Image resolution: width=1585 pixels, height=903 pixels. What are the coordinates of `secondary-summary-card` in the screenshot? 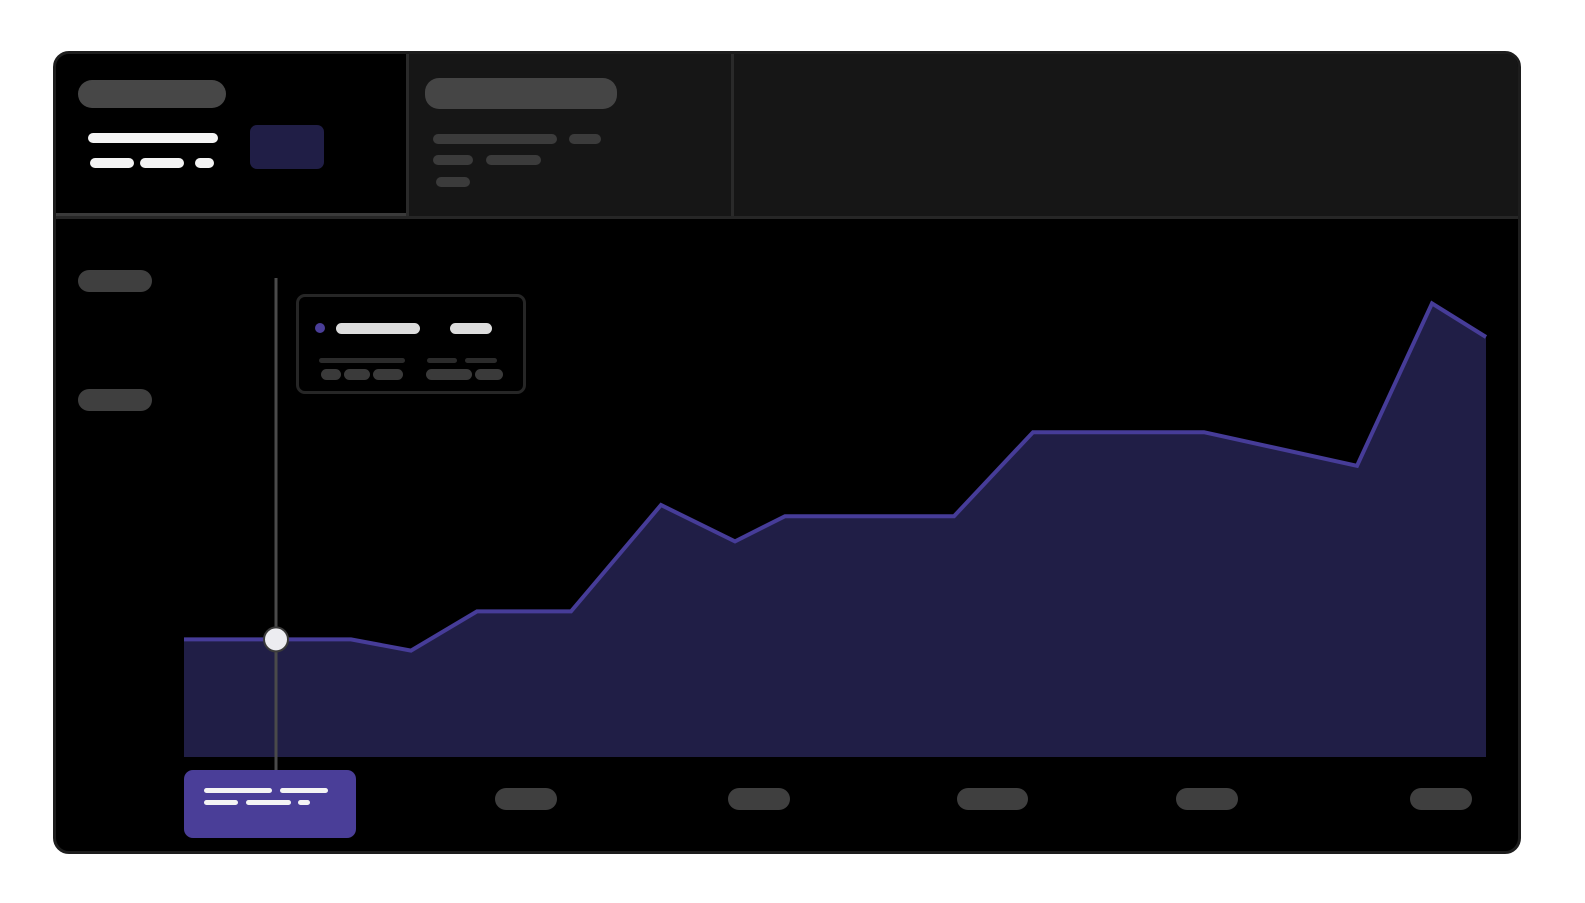 It's located at (570, 135).